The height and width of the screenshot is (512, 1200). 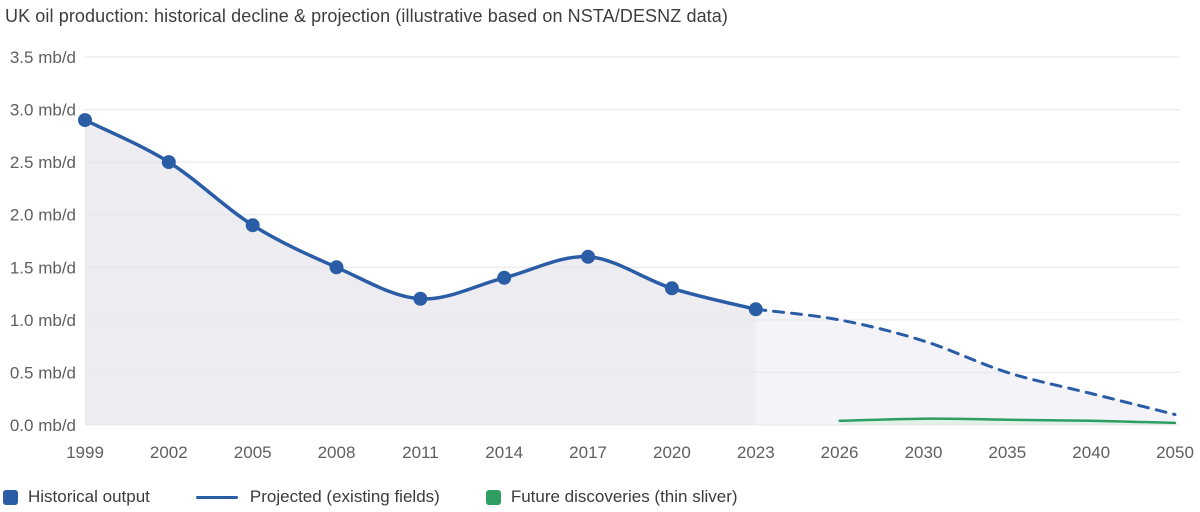 What do you see at coordinates (169, 452) in the screenshot?
I see `svg-text: 2002` at bounding box center [169, 452].